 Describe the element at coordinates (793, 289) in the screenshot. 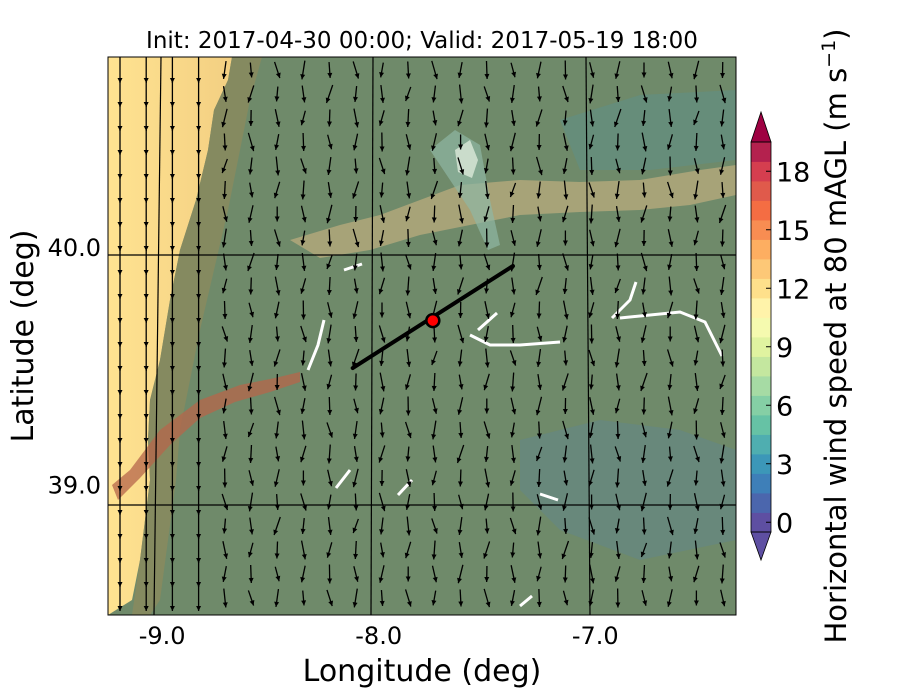

I see `colorbar-tick-label: 12` at that location.